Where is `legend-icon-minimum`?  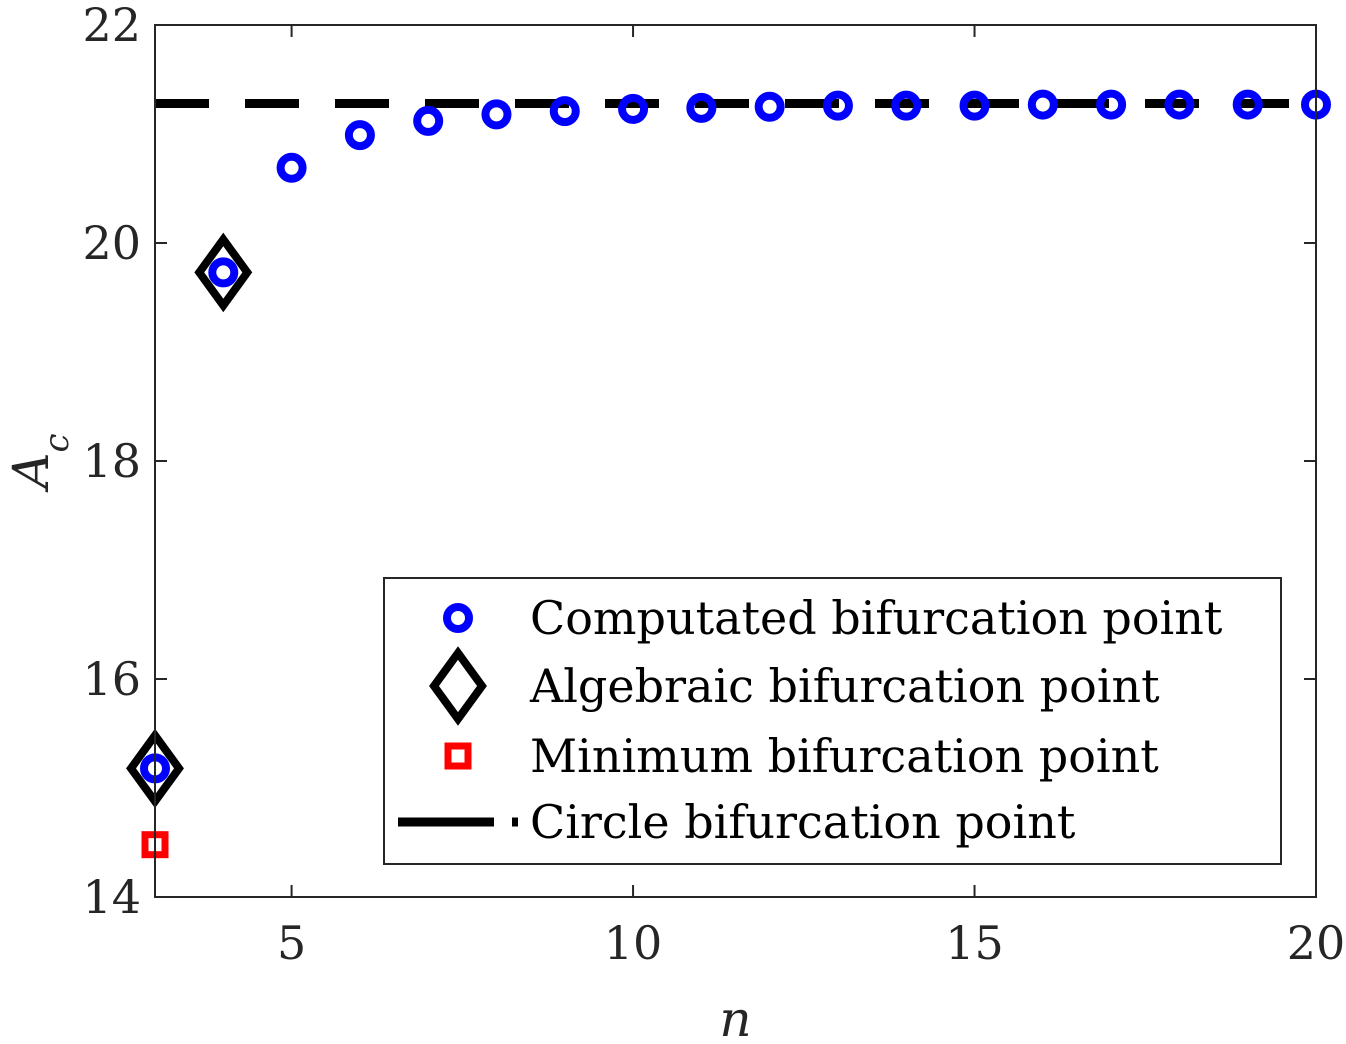 legend-icon-minimum is located at coordinates (458, 756).